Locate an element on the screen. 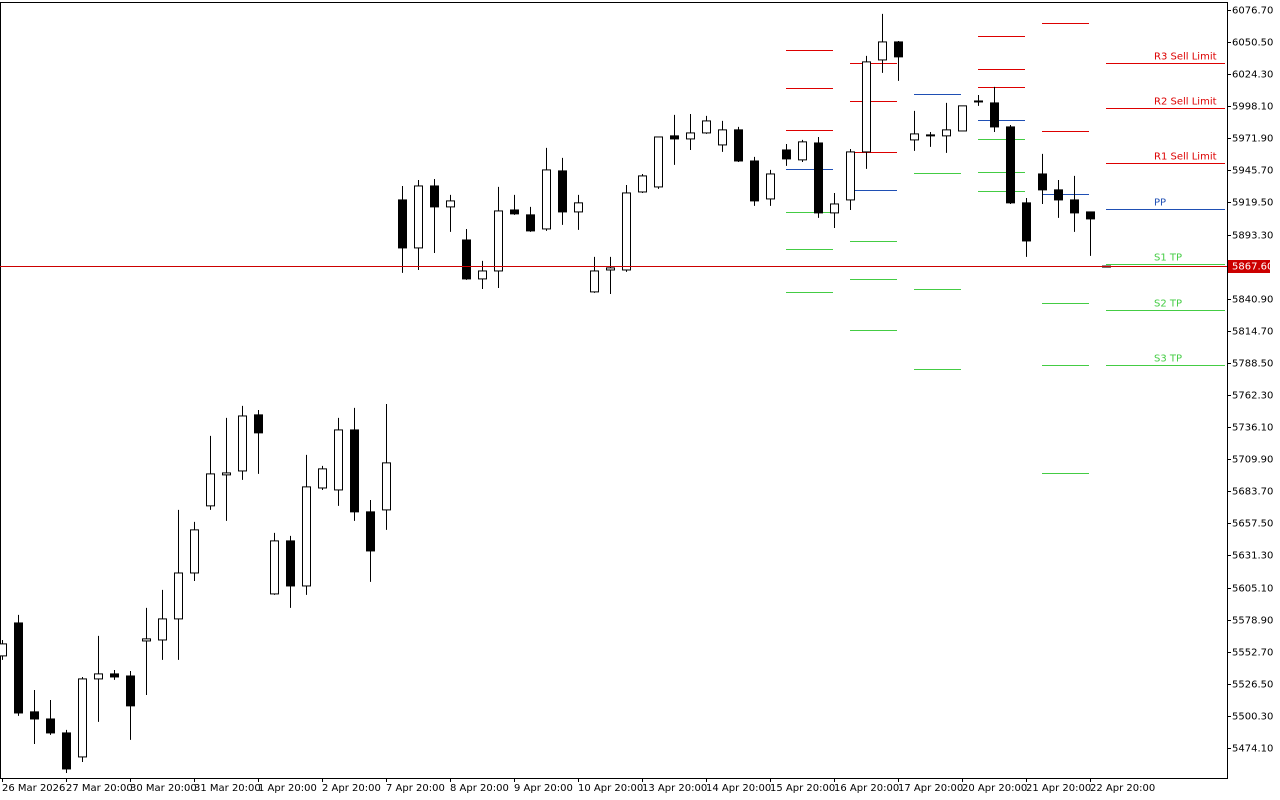  y-tick-label: 6076.70 is located at coordinates (1252, 11).